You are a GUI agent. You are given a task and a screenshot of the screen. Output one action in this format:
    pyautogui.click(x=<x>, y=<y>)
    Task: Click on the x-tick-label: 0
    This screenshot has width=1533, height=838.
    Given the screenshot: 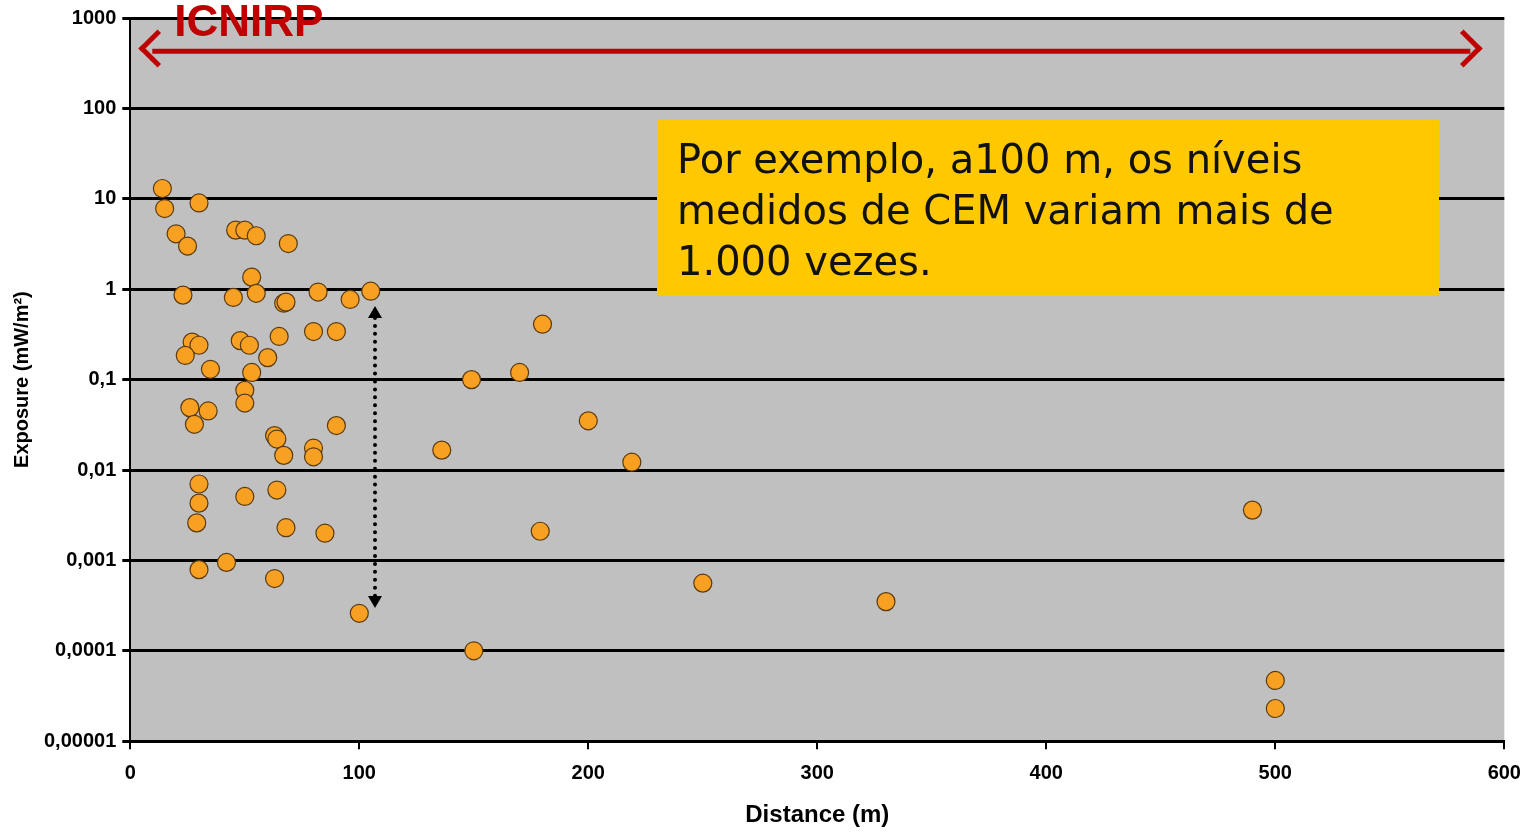 What is the action you would take?
    pyautogui.click(x=130, y=771)
    